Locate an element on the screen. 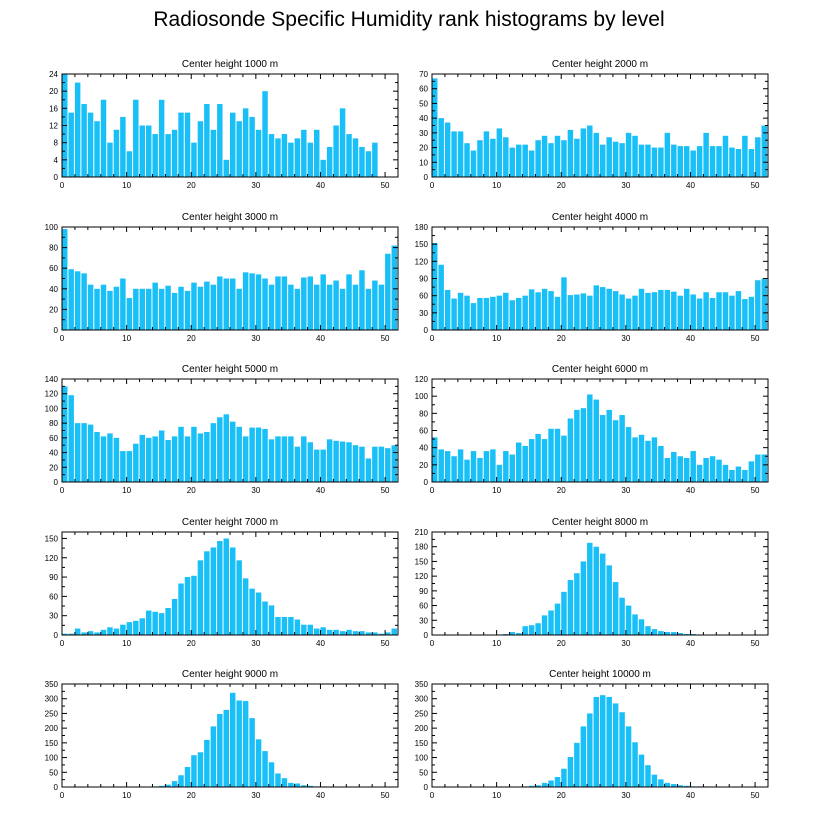 The image size is (818, 824). y-tick-label: 120 is located at coordinates (422, 576).